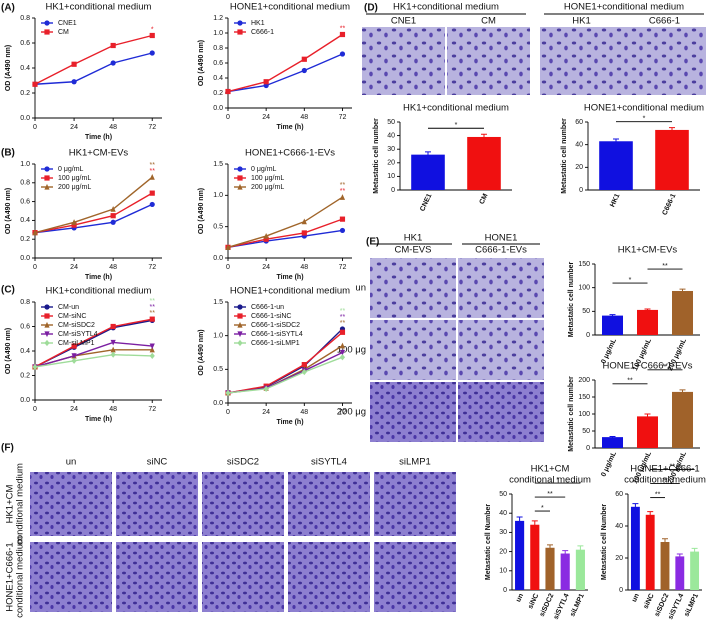  Describe the element at coordinates (415, 462) in the screenshot. I see `image-column-label: siLMP1` at that location.